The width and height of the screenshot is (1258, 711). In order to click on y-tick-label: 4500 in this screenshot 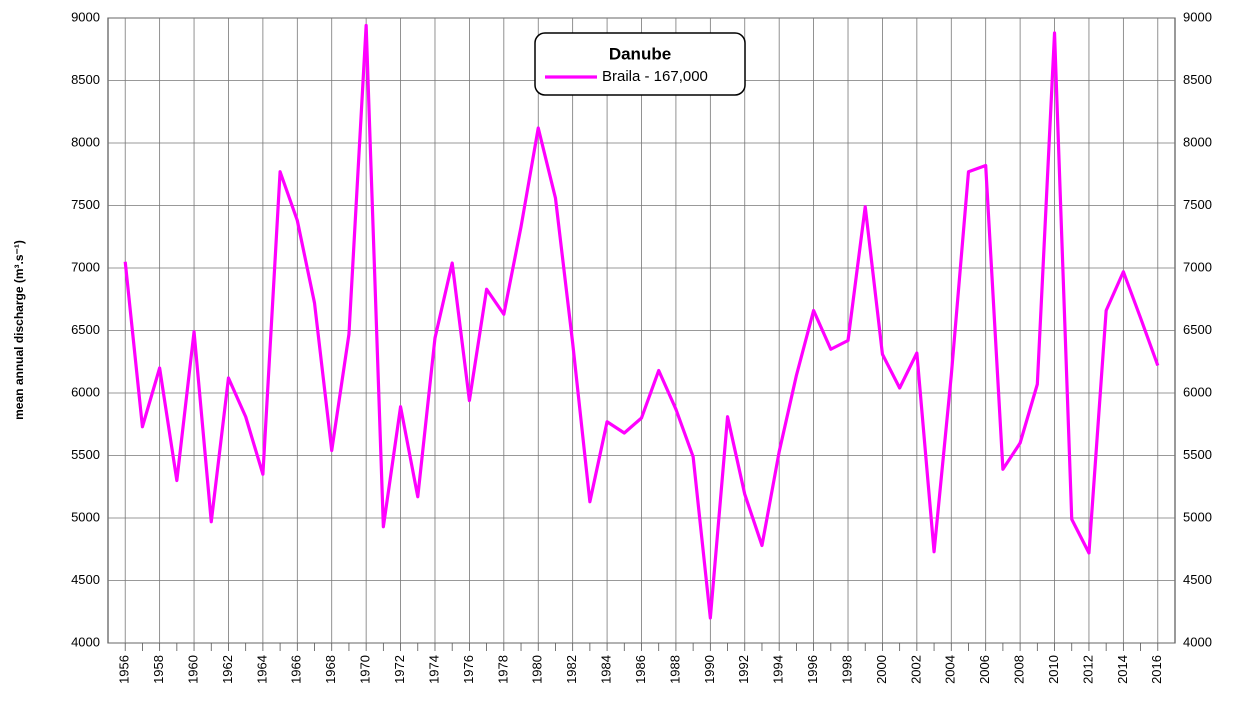, I will do `click(85, 579)`.